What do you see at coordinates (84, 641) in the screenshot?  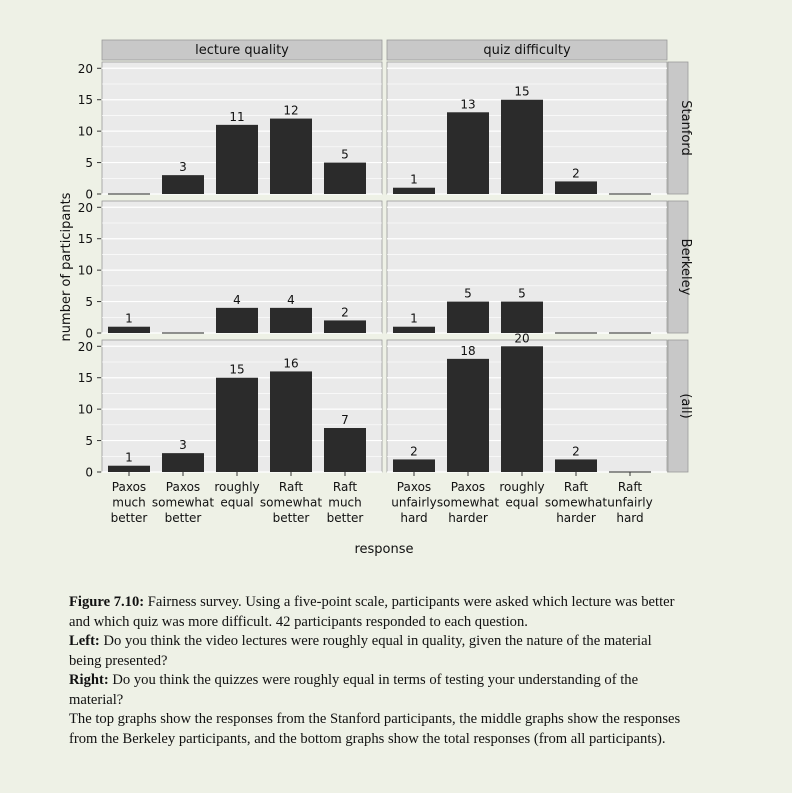 I see `caption-left-label: Left:` at bounding box center [84, 641].